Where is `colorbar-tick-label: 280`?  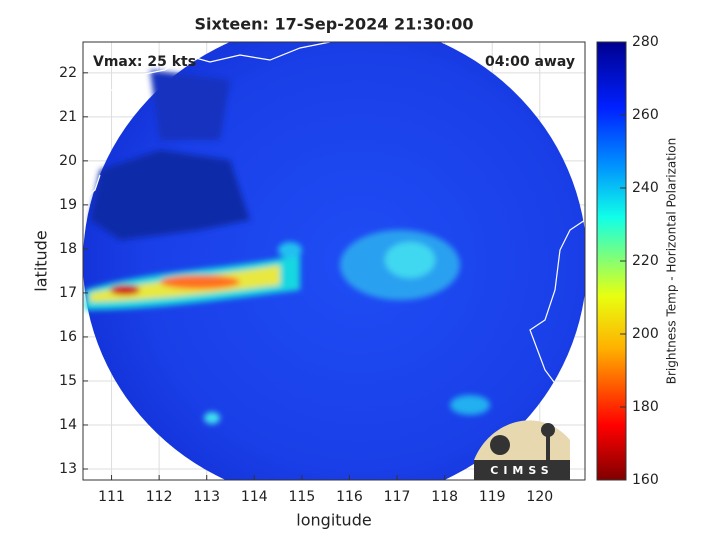 colorbar-tick-label: 280 is located at coordinates (645, 42).